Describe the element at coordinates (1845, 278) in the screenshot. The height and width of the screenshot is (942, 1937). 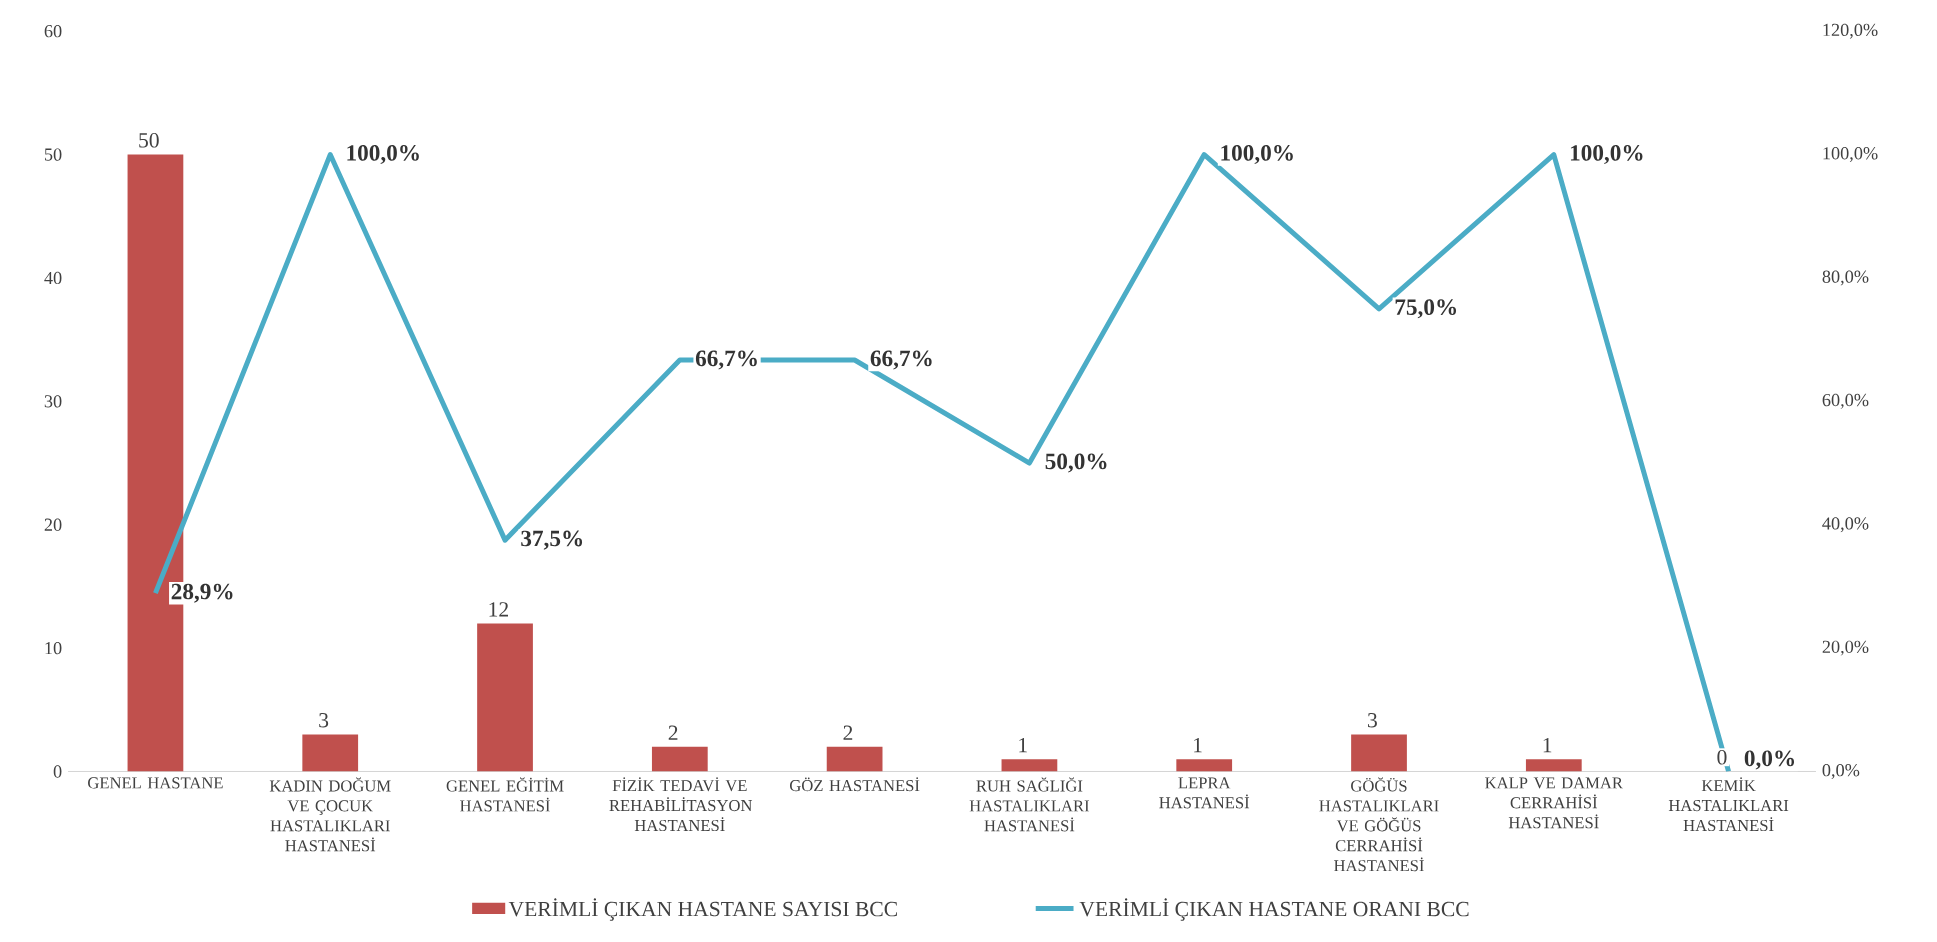
I see `y2-tick-label: 80,0%` at that location.